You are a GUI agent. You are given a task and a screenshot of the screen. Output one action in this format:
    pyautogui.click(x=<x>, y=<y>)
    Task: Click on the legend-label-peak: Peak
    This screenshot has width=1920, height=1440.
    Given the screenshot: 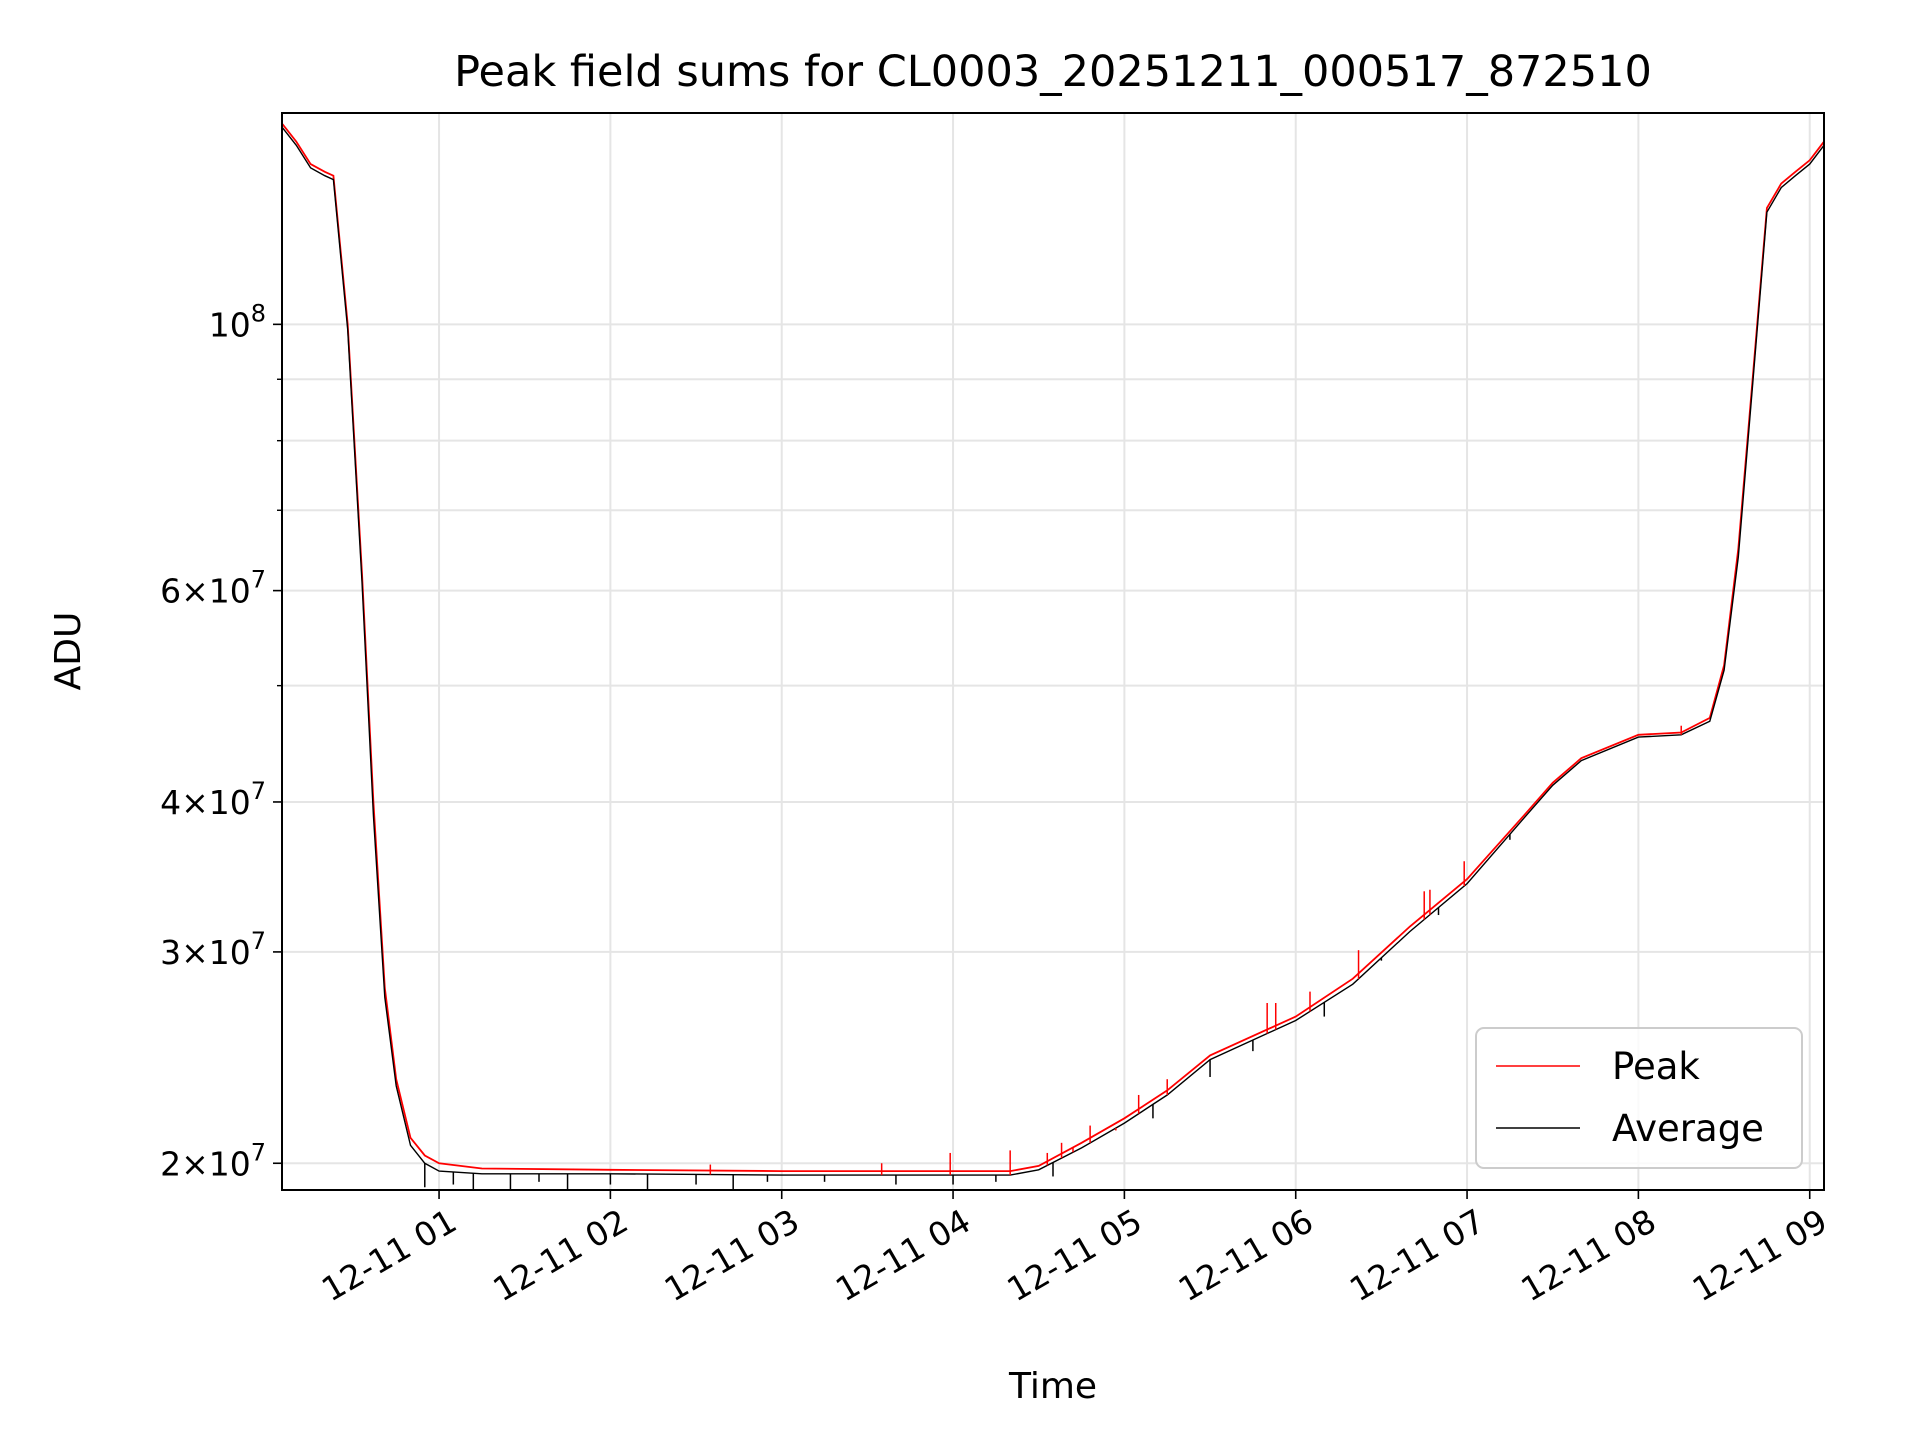 What is the action you would take?
    pyautogui.click(x=1656, y=1066)
    